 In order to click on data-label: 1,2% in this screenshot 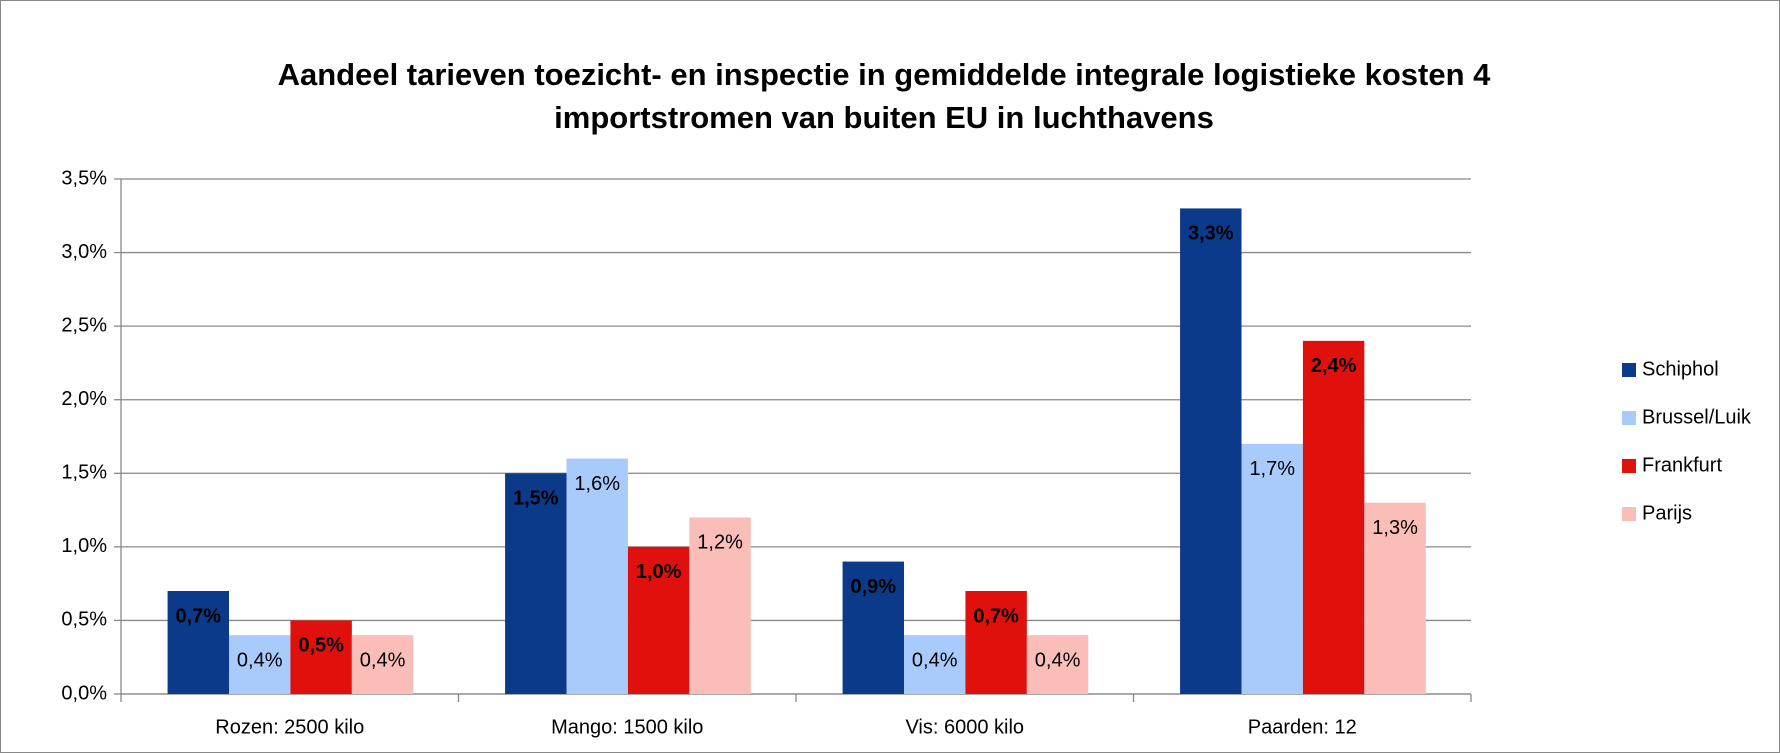, I will do `click(720, 543)`.